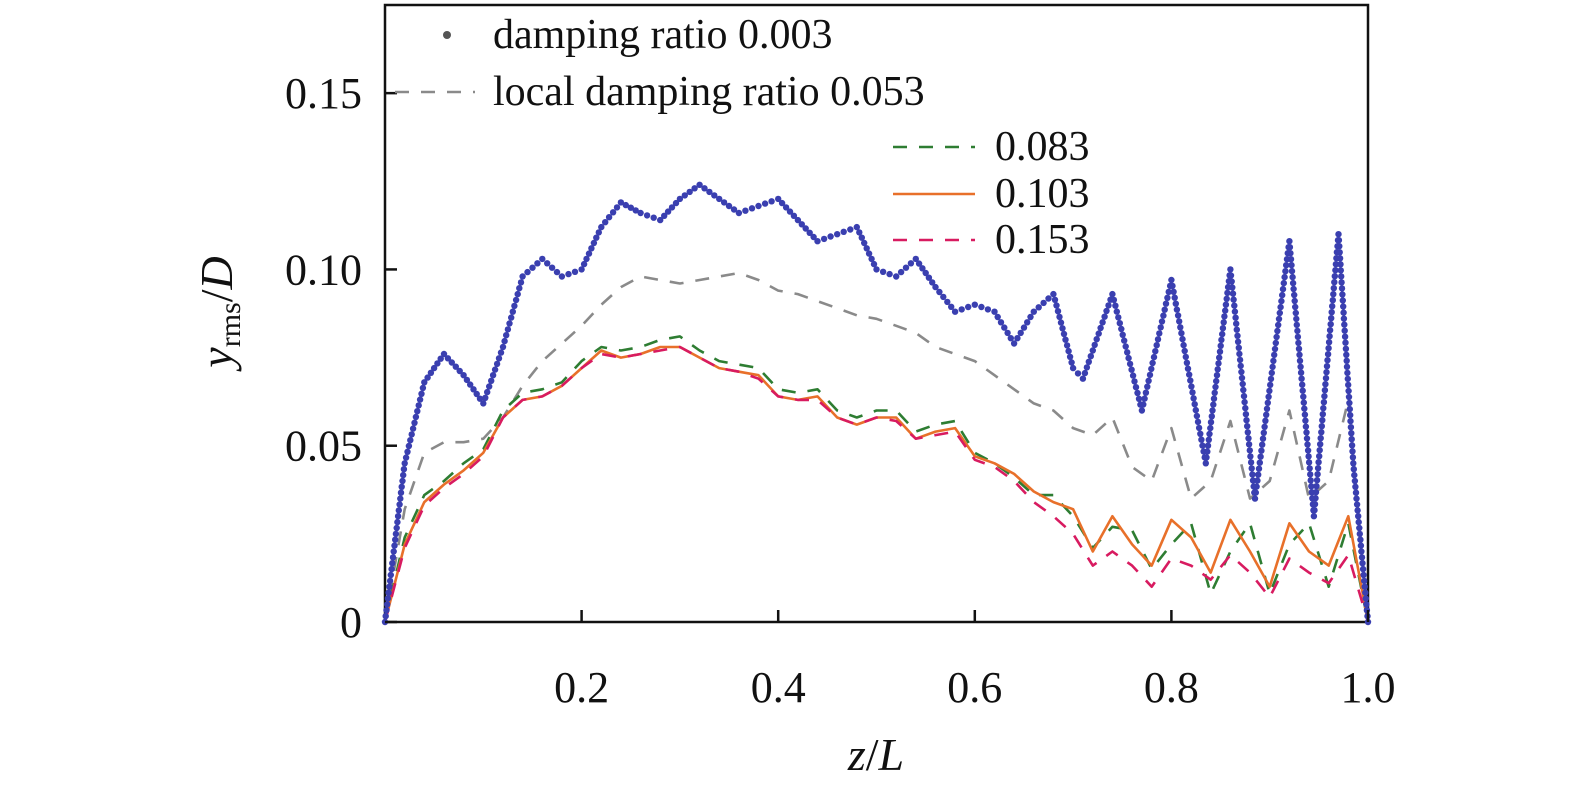 The width and height of the screenshot is (1575, 801). What do you see at coordinates (216, 295) in the screenshot?
I see `y-axis-sep: /` at bounding box center [216, 295].